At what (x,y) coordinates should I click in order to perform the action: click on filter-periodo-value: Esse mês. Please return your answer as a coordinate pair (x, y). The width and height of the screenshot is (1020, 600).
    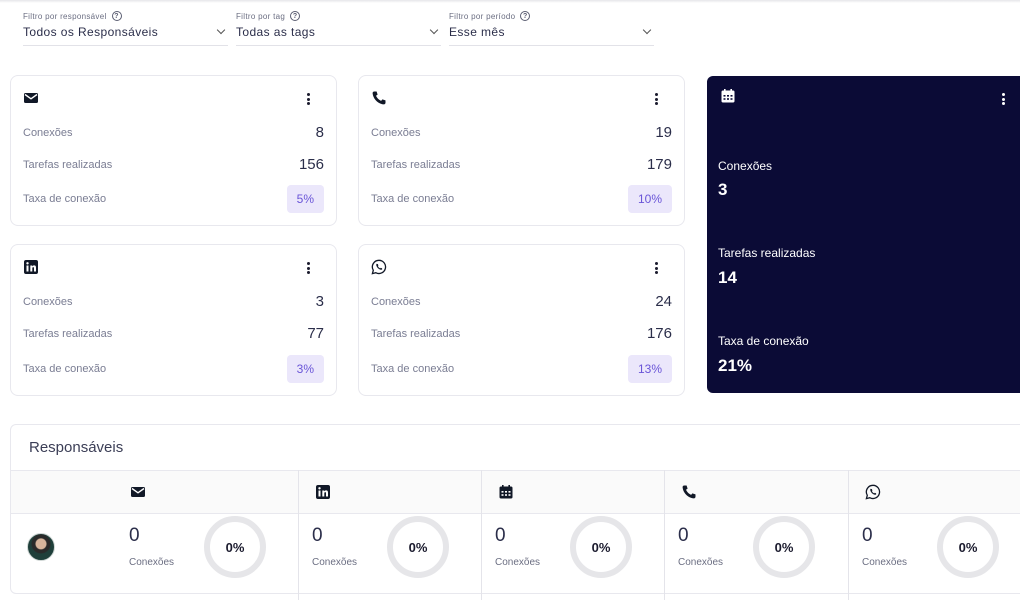
    Looking at the image, I should click on (477, 32).